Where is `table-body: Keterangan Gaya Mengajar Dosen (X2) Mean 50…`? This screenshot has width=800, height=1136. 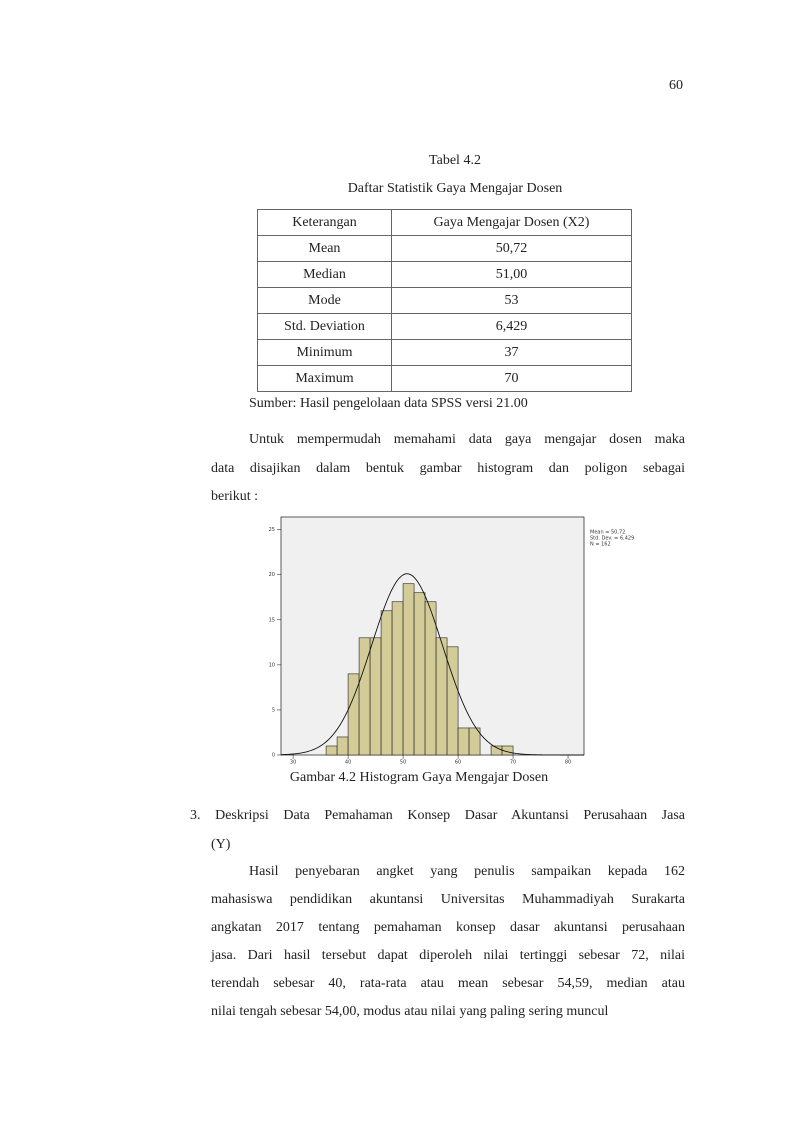 table-body: Keterangan Gaya Mengajar Dosen (X2) Mean 50… is located at coordinates (444, 300).